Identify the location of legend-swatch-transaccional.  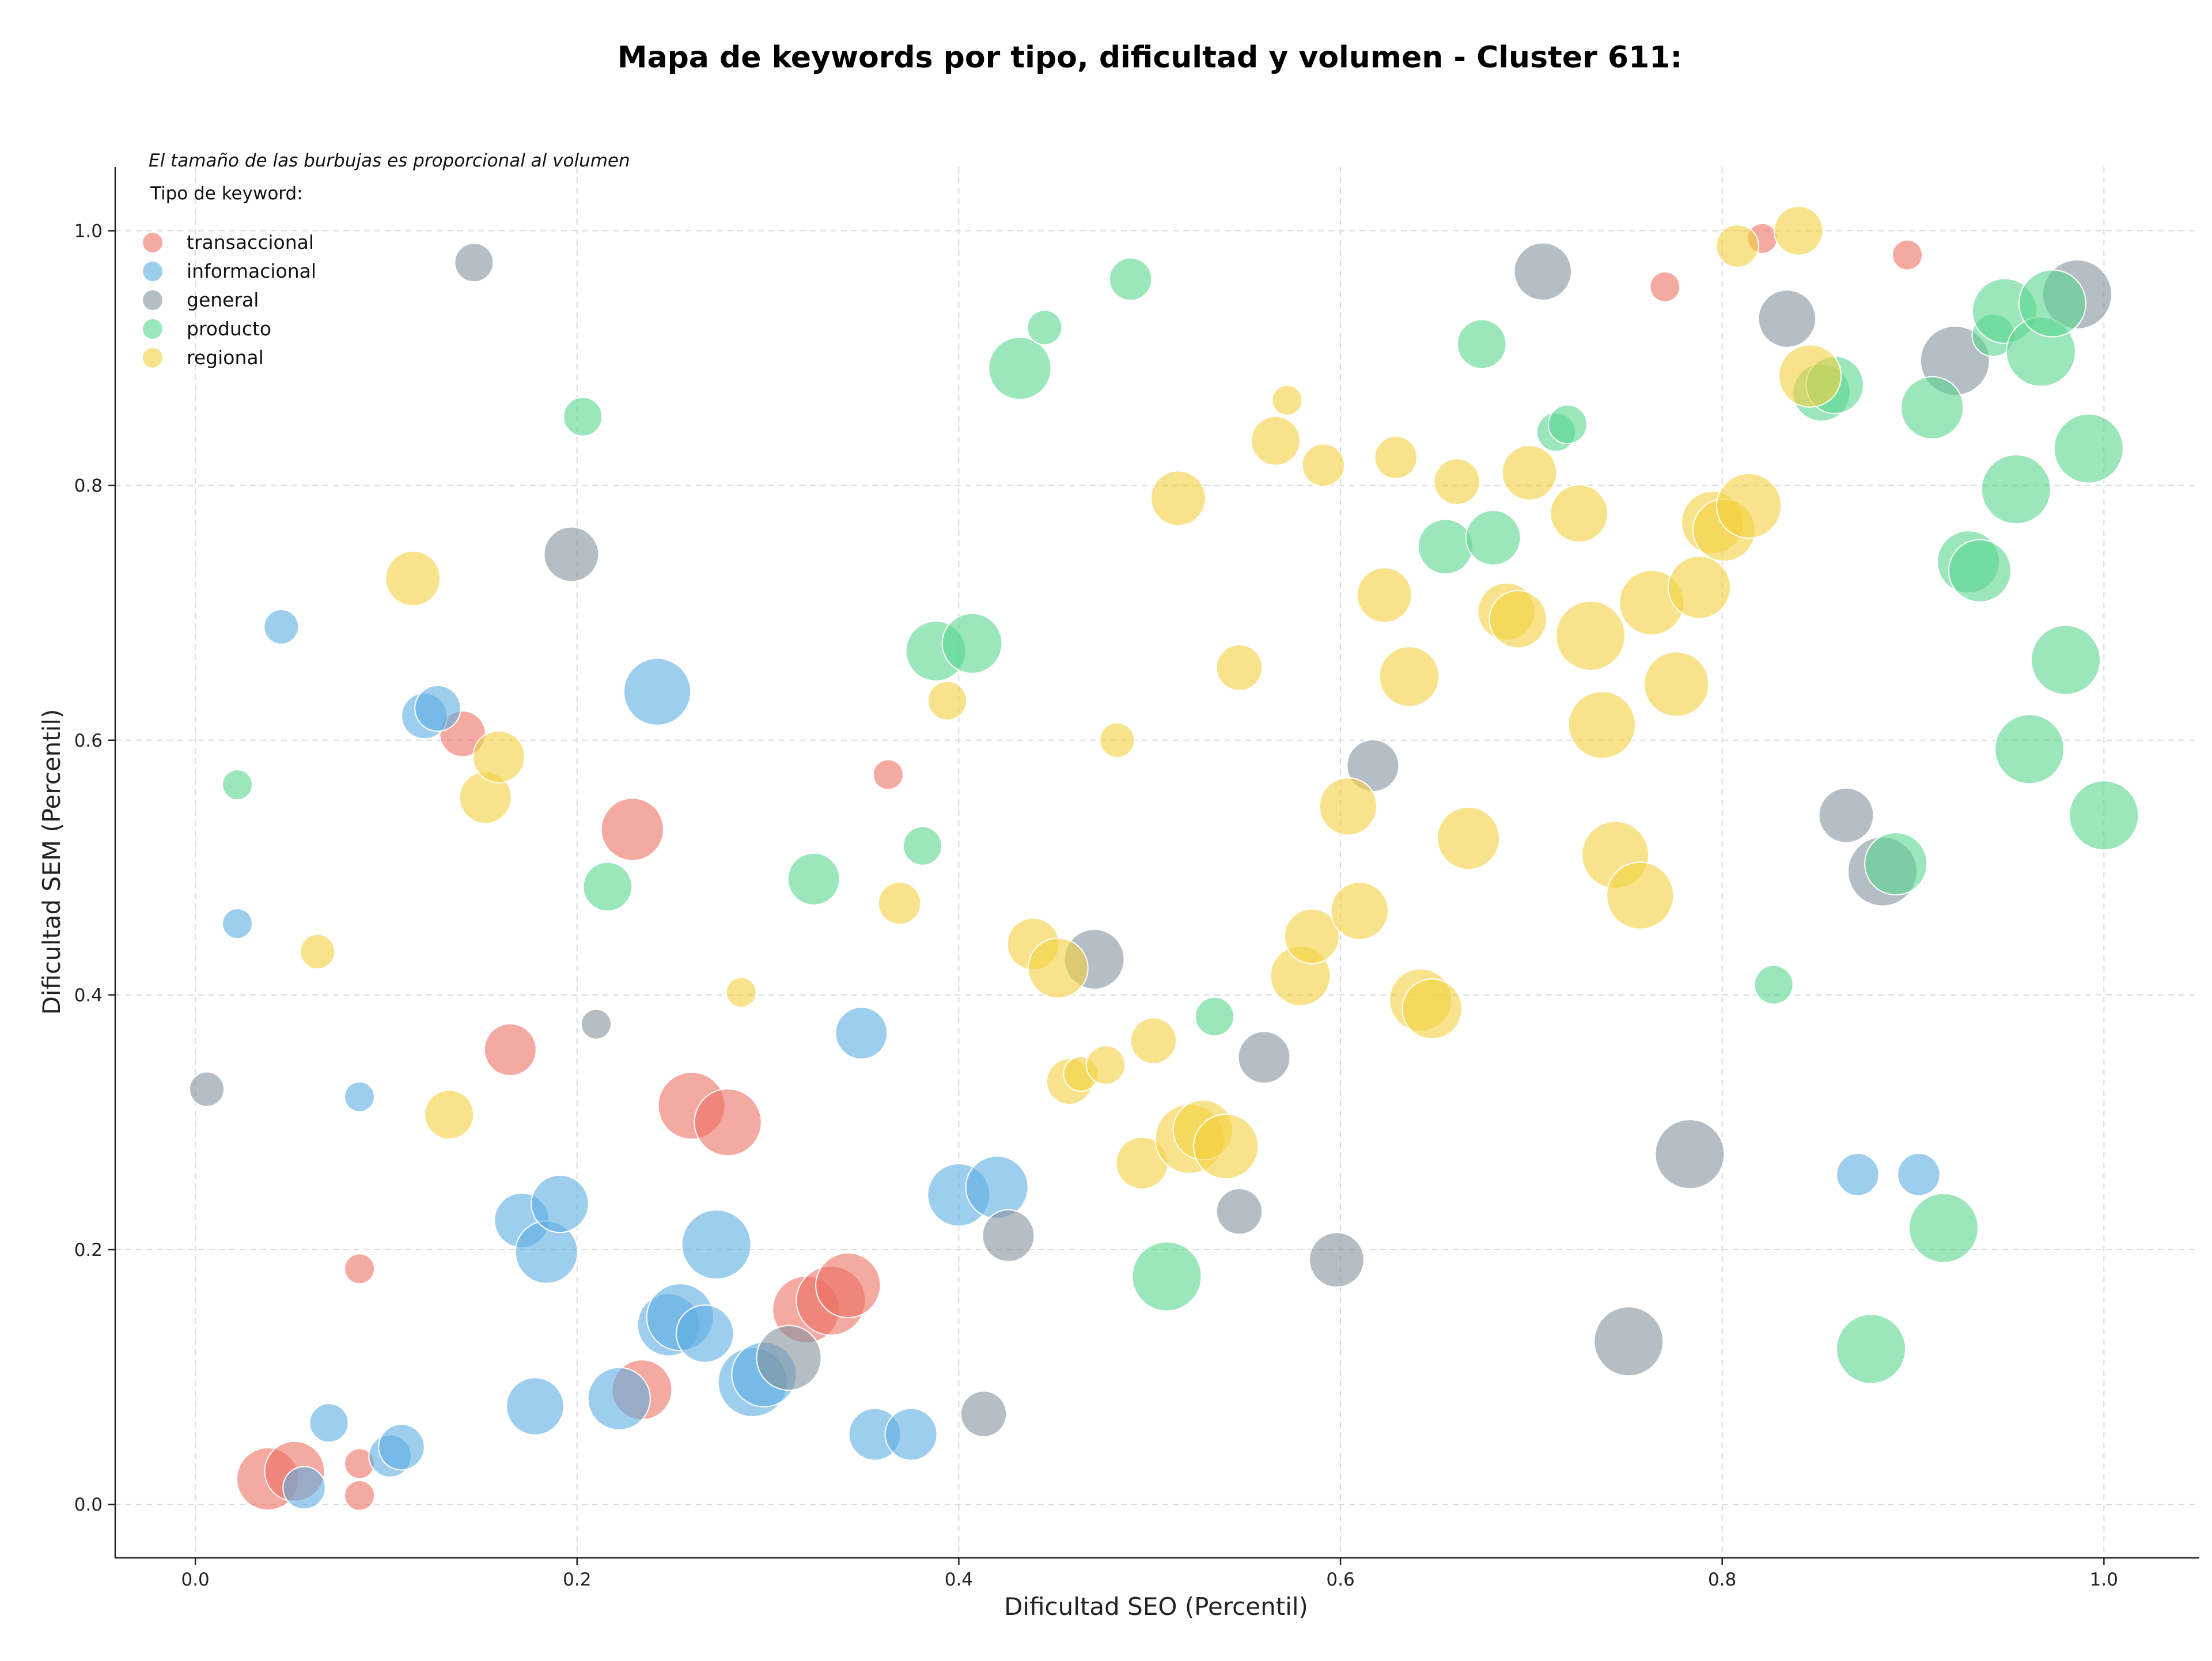
(152, 242).